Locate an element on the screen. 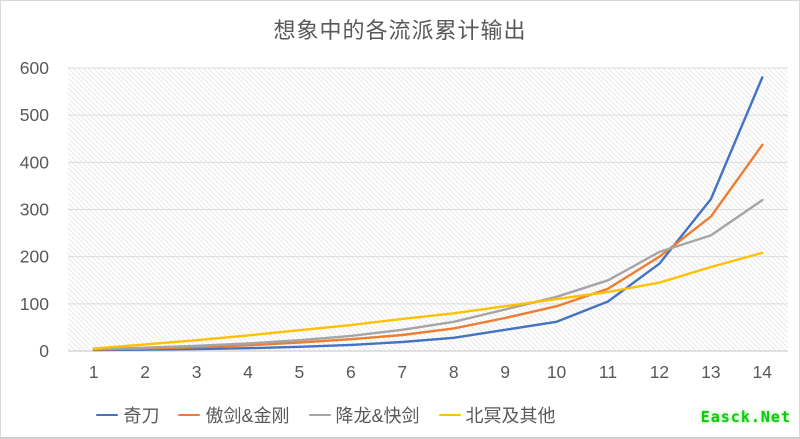  y-tick-label: 300 is located at coordinates (34, 210).